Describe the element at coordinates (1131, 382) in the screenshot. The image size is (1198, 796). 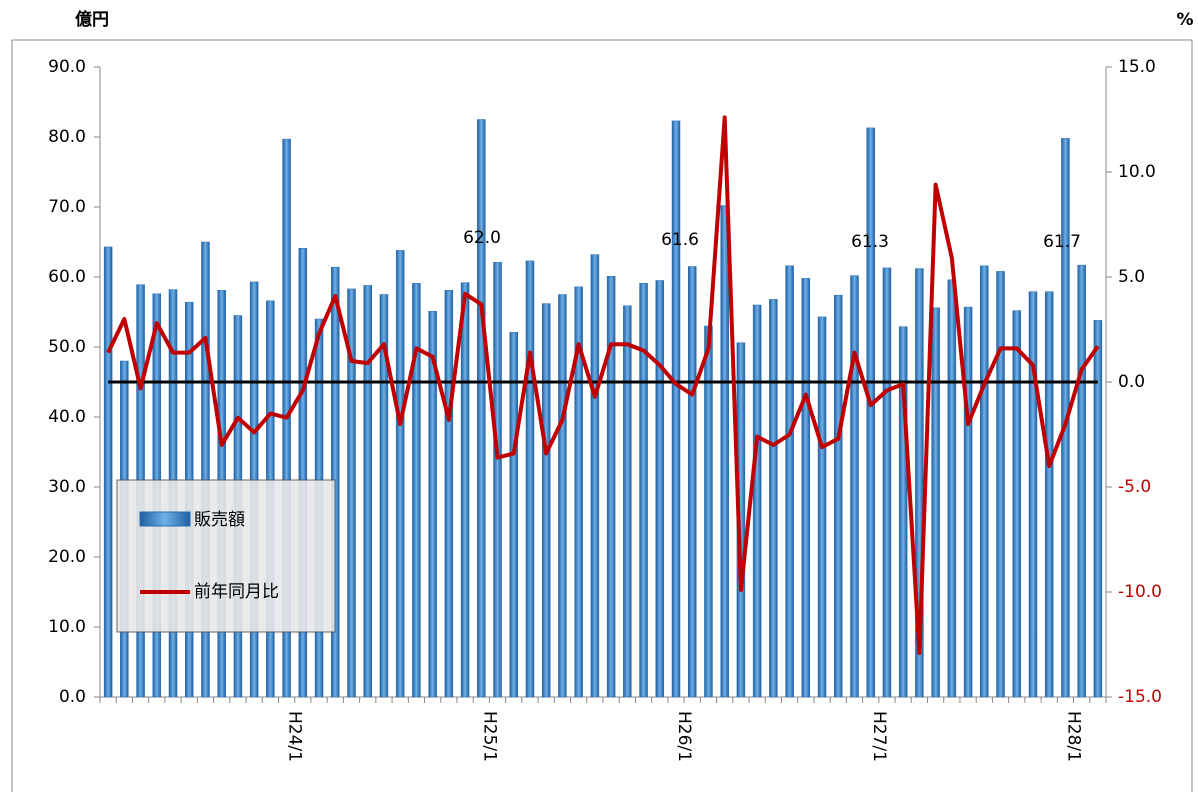
I see `y2-tick-label: 0.0` at that location.